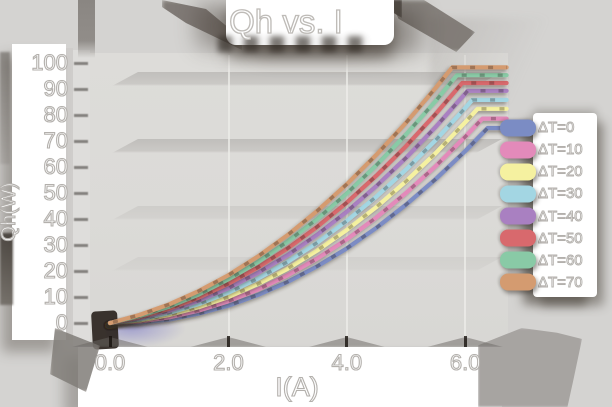 This screenshot has height=407, width=612. What do you see at coordinates (56, 192) in the screenshot?
I see `y-tick-label: 50` at bounding box center [56, 192].